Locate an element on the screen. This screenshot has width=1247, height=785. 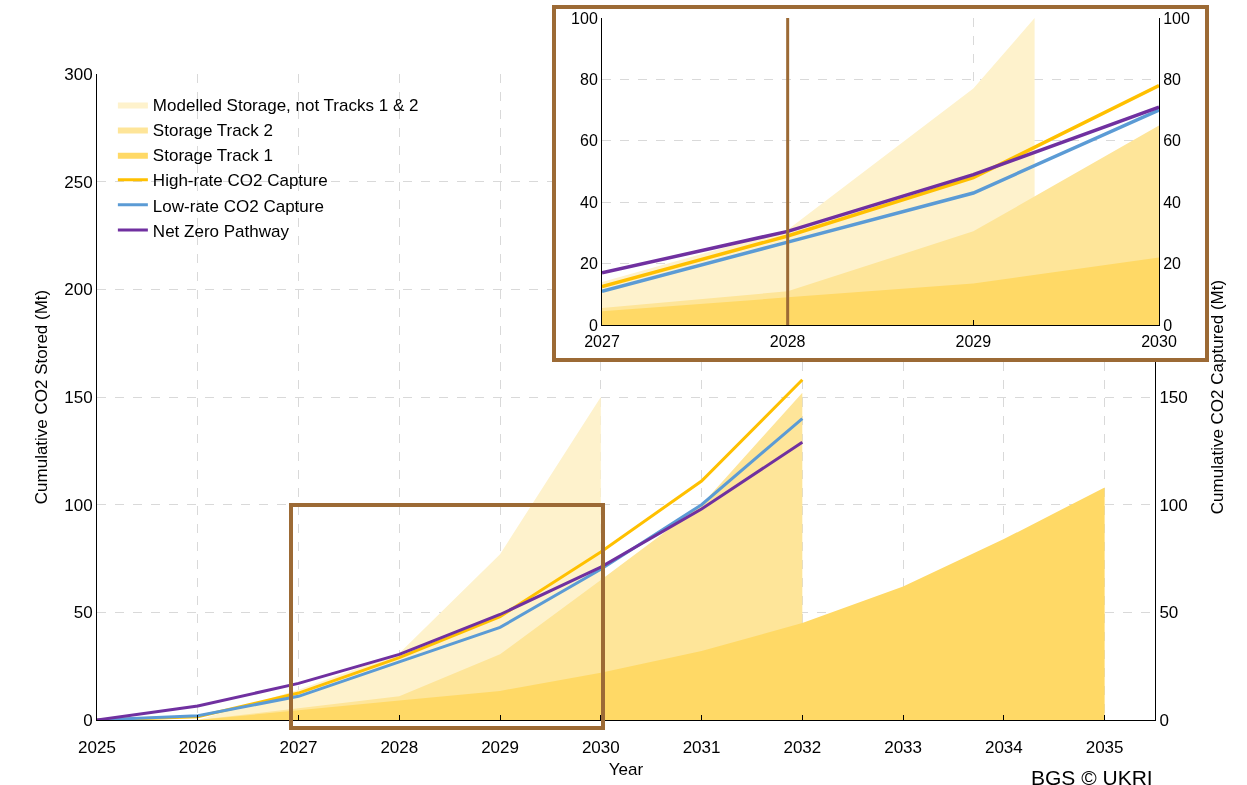
y-tick-label: 200 is located at coordinates (78, 290).